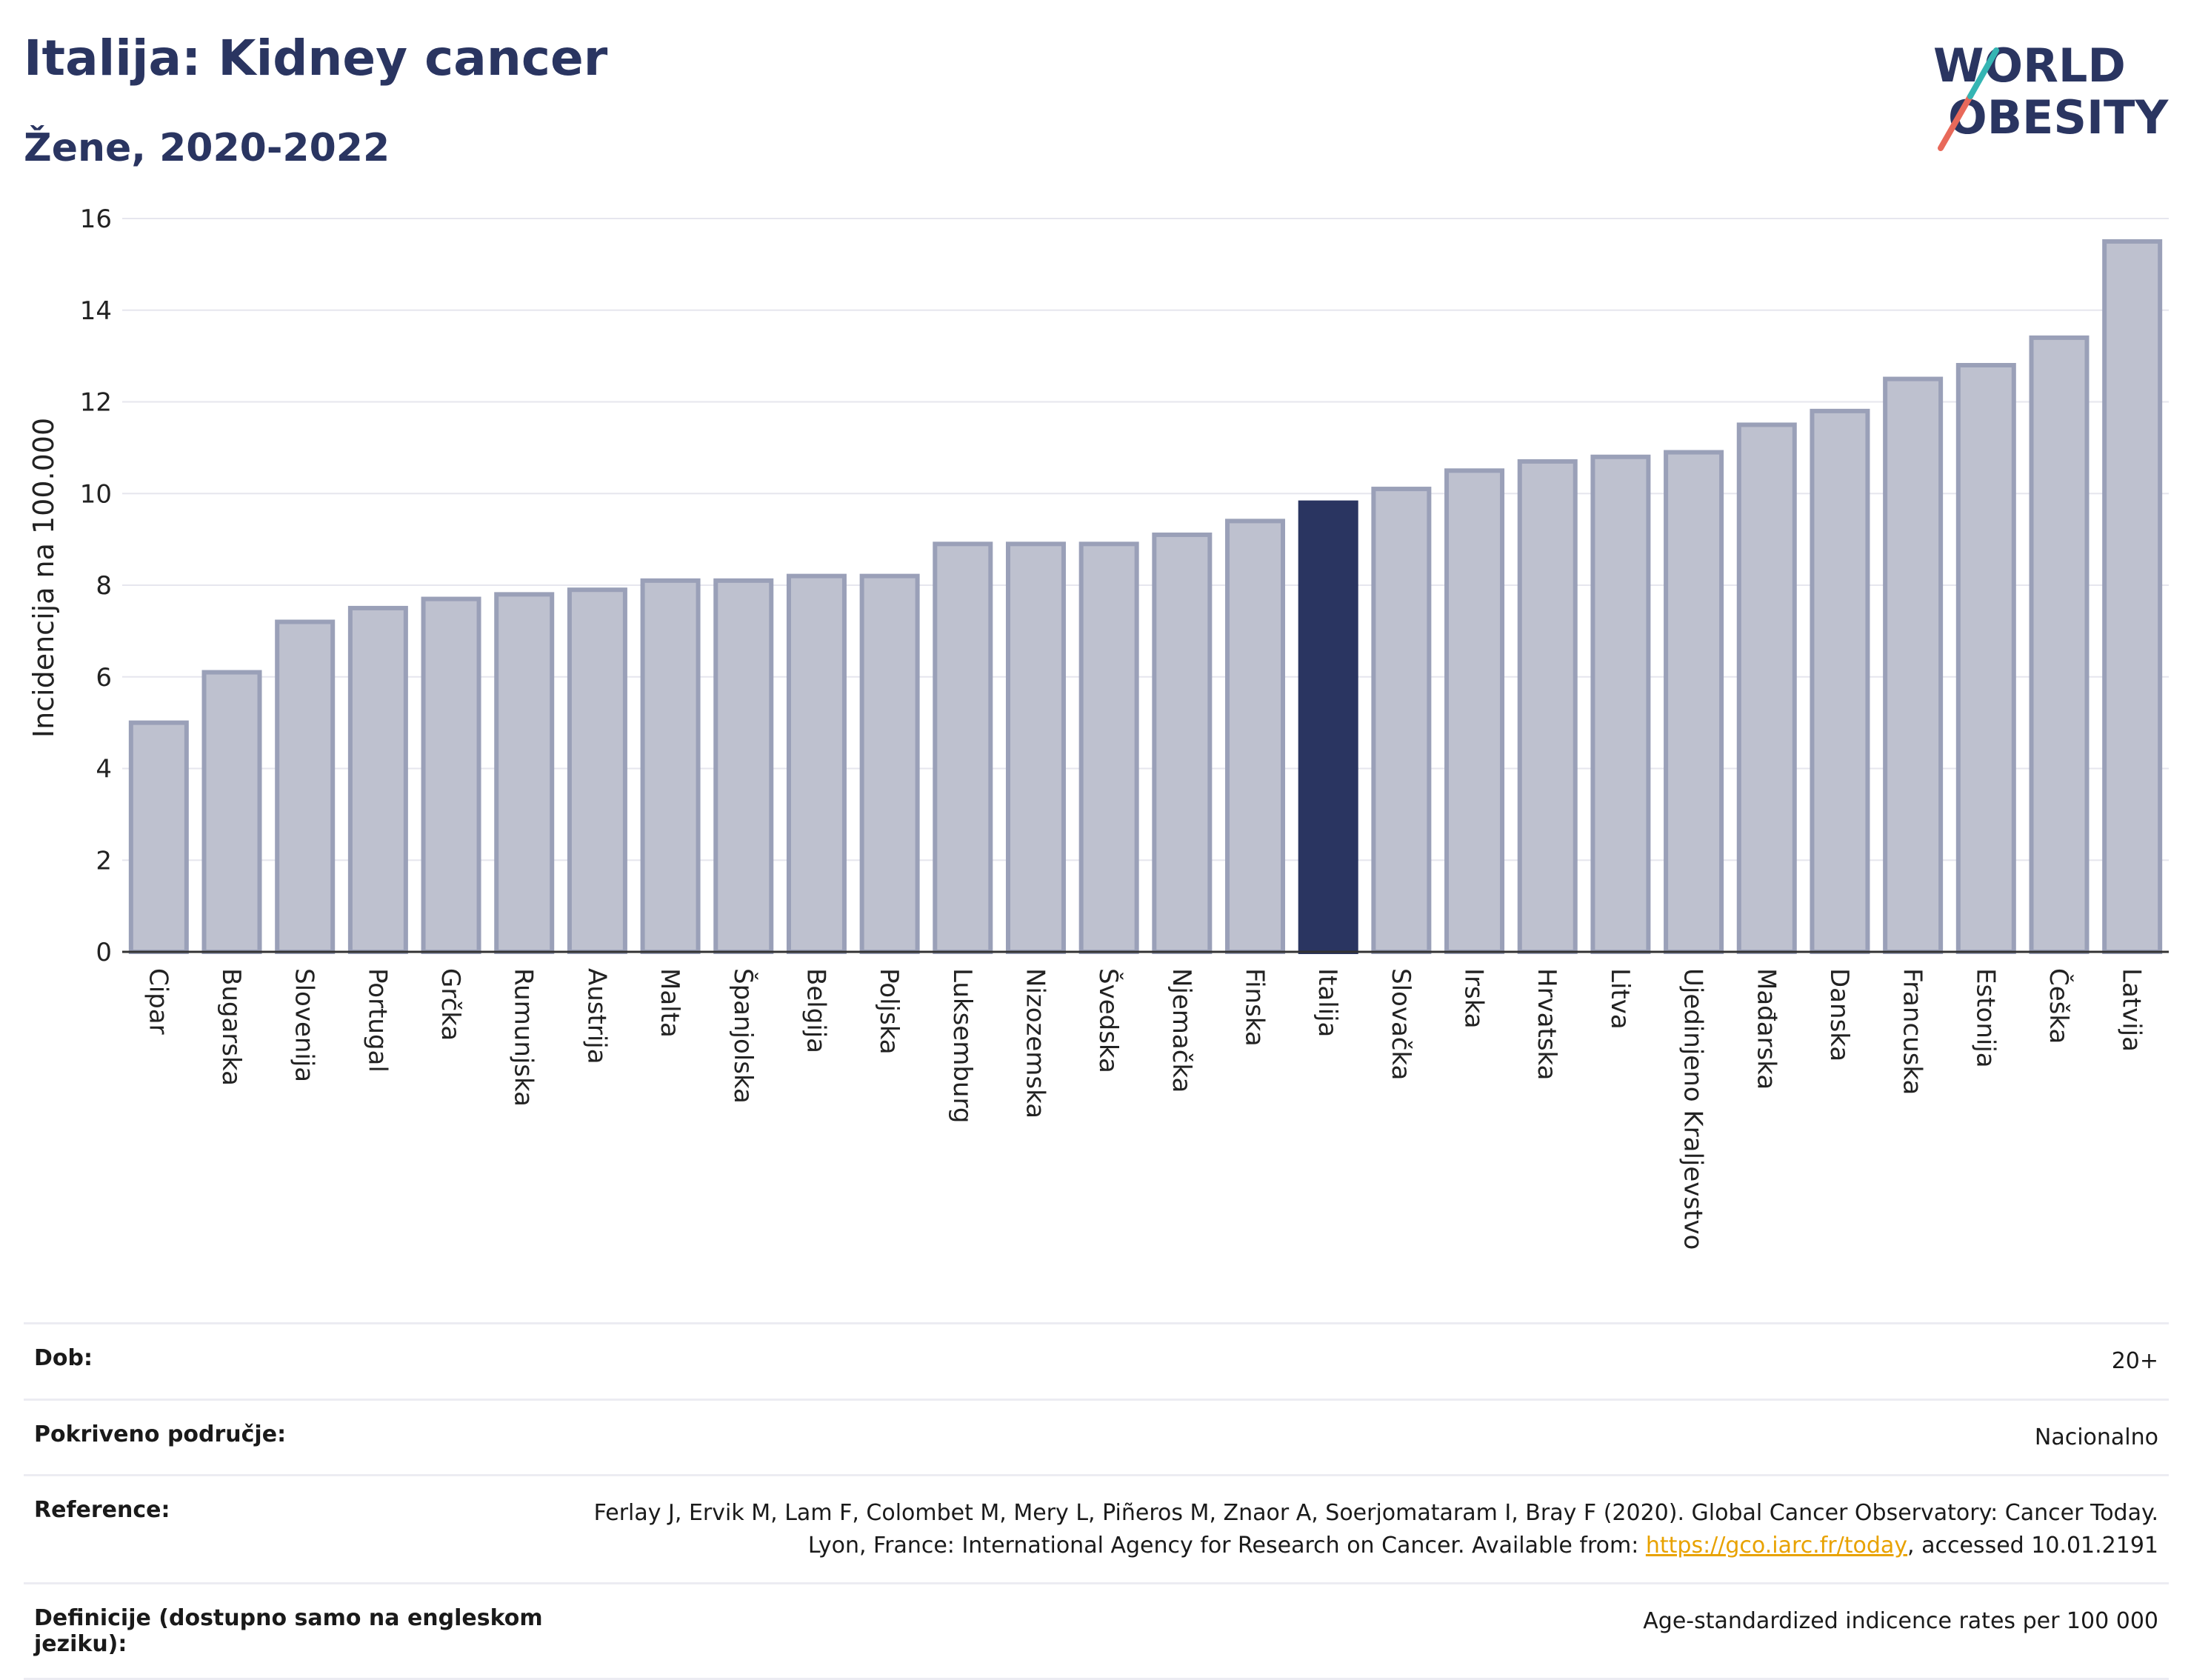 This screenshot has height=1680, width=2191. Describe the element at coordinates (64, 1358) in the screenshot. I see `age-label: Dob:` at that location.